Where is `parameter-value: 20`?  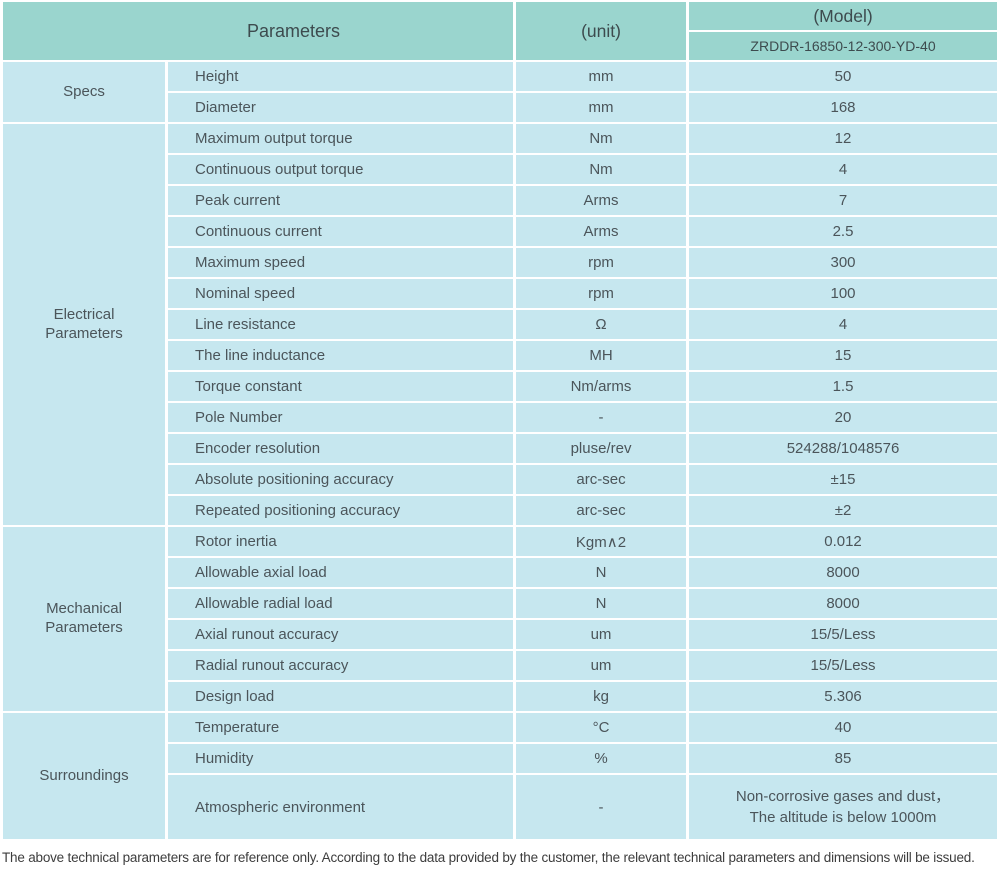 parameter-value: 20 is located at coordinates (843, 417).